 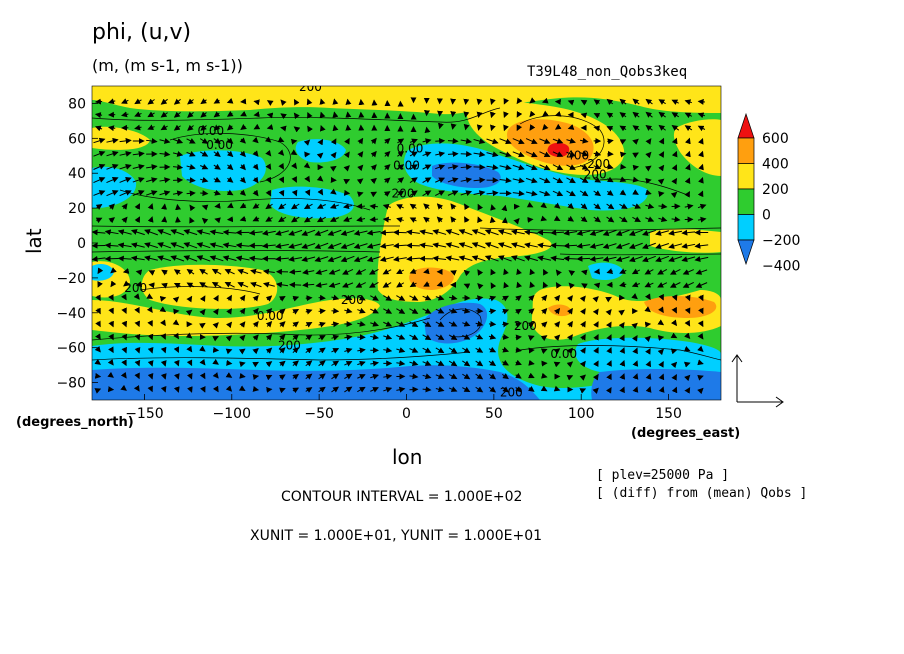 What do you see at coordinates (702, 493) in the screenshot?
I see `difference-note: [ (diff) from (mean) Qobs ]` at bounding box center [702, 493].